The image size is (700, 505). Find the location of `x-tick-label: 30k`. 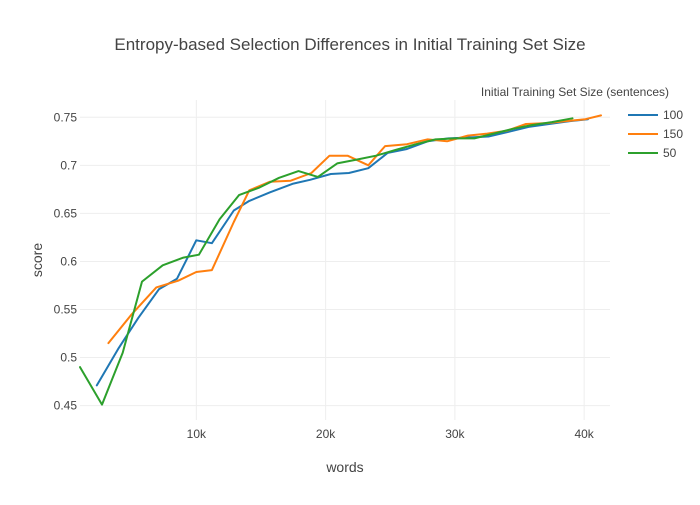

x-tick-label: 30k is located at coordinates (455, 434).